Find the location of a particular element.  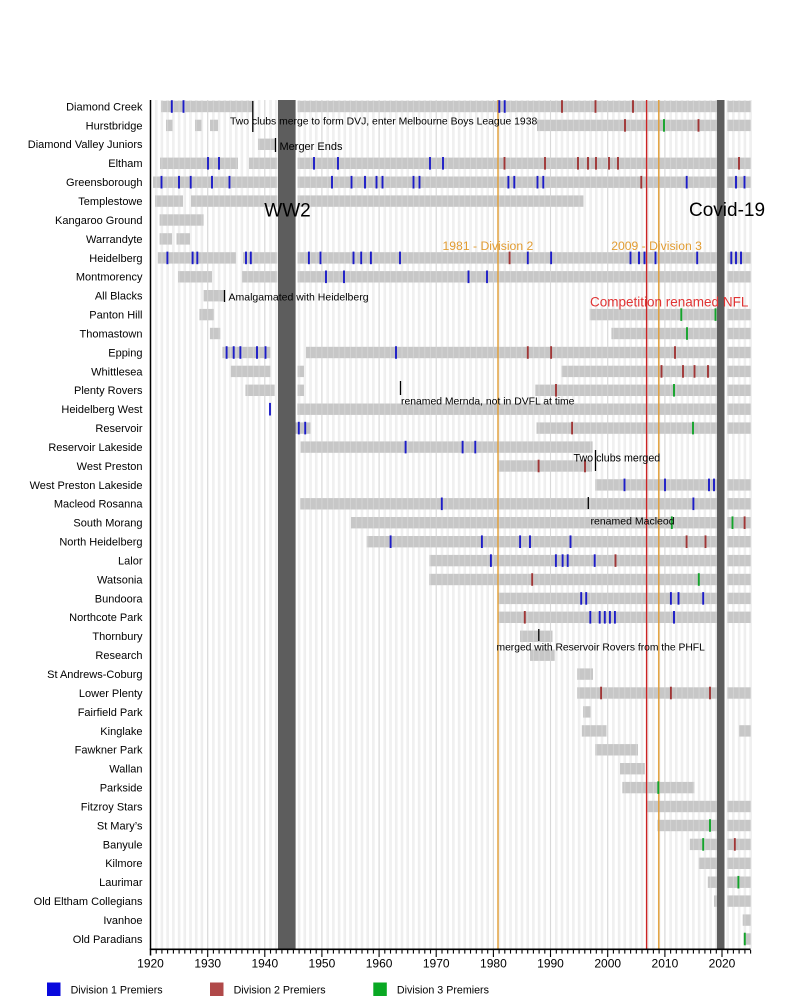

svg-text: Fawkner Park is located at coordinates (109, 751).